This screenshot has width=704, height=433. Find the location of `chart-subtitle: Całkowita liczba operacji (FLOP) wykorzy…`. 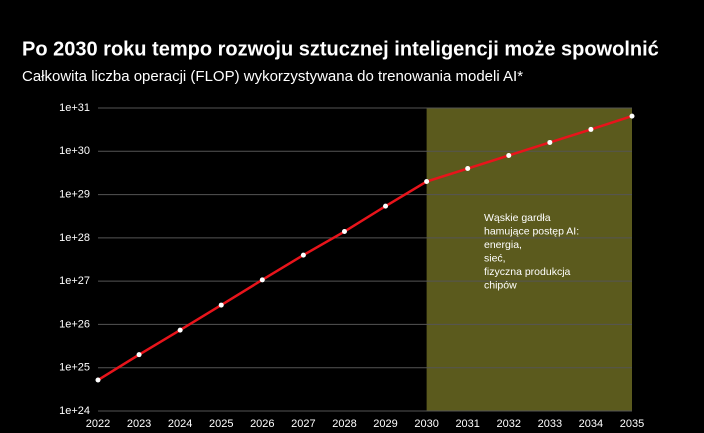

chart-subtitle: Całkowita liczba operacji (FLOP) wykorzy… is located at coordinates (272, 76).